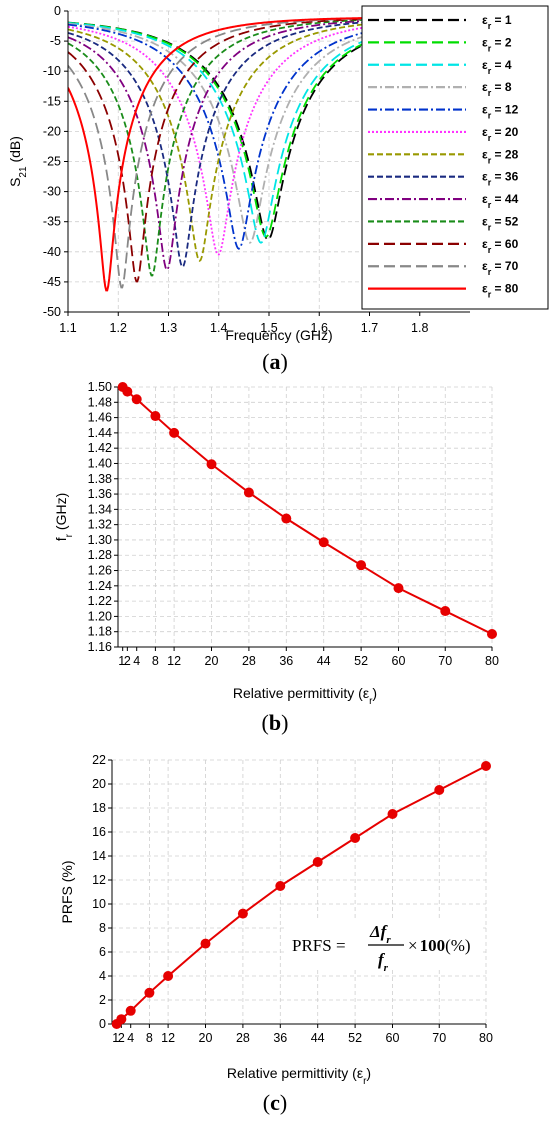  Describe the element at coordinates (504, 177) in the screenshot. I see `legend-value: = 36` at that location.